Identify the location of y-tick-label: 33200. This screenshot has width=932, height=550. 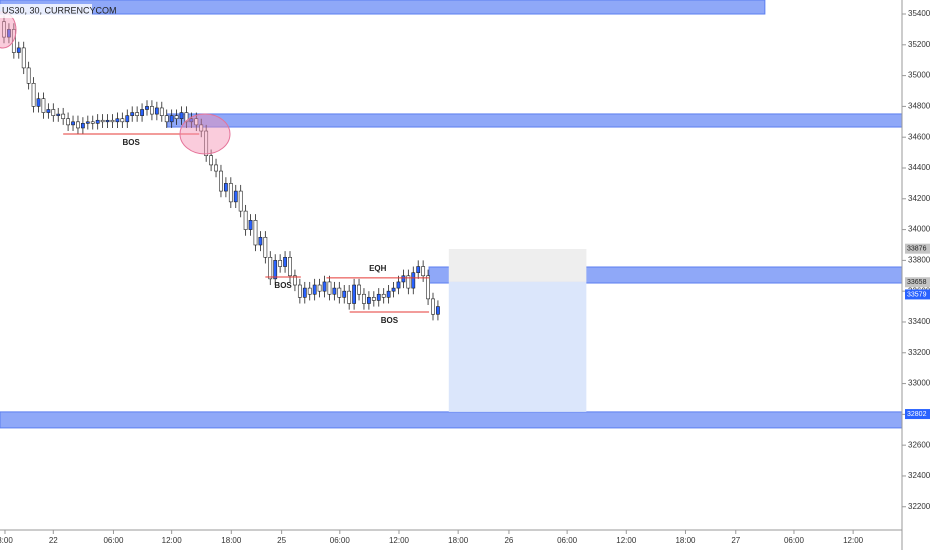
(919, 352).